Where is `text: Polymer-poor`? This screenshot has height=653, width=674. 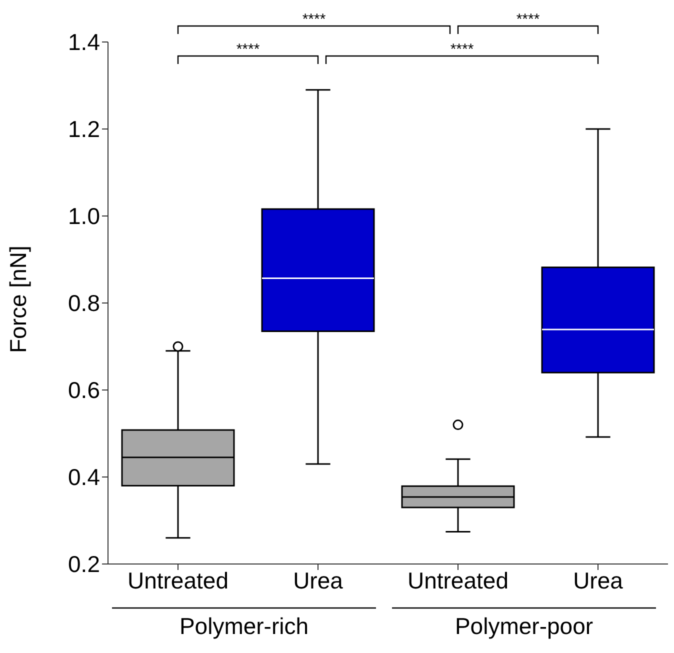
text: Polymer-poor is located at coordinates (524, 626).